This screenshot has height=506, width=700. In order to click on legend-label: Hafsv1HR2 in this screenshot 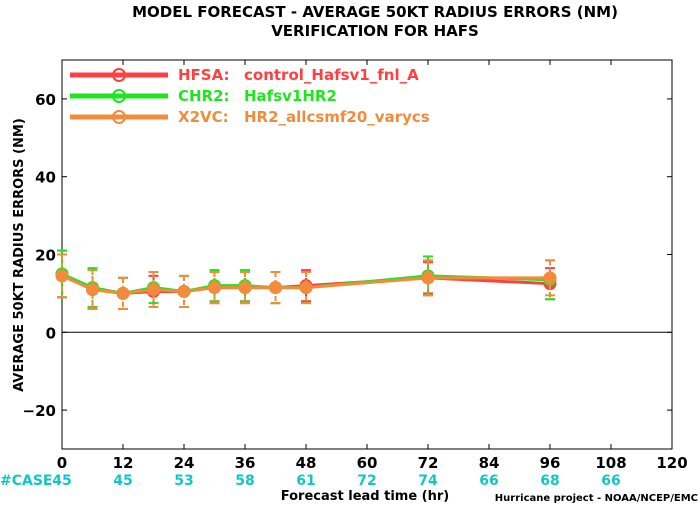, I will do `click(290, 96)`.